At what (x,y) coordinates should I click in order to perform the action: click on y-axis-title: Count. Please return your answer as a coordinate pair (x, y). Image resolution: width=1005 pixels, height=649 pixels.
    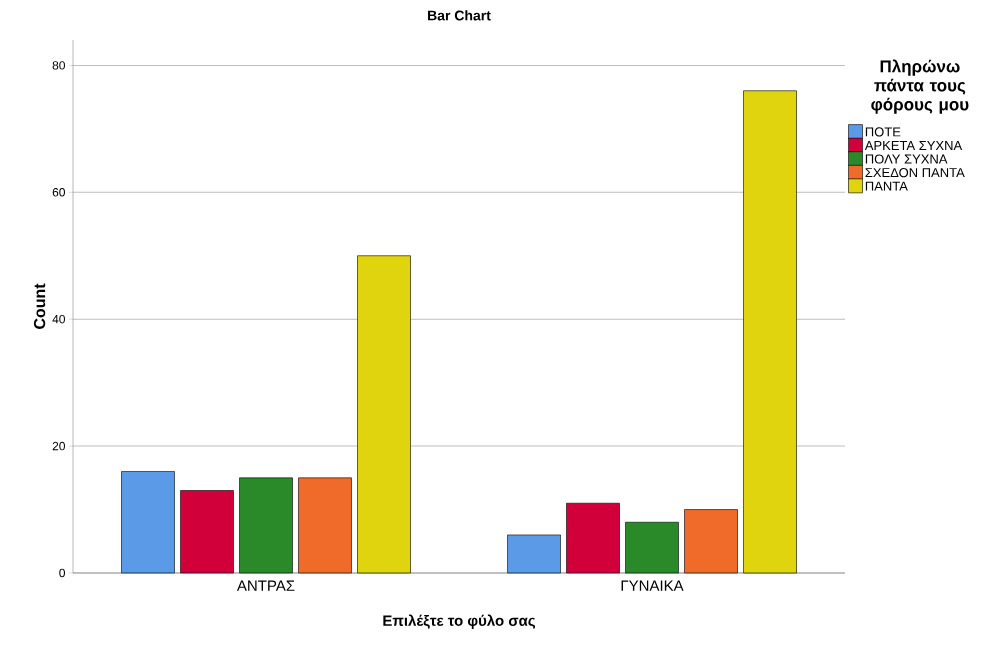
    Looking at the image, I should click on (39, 306).